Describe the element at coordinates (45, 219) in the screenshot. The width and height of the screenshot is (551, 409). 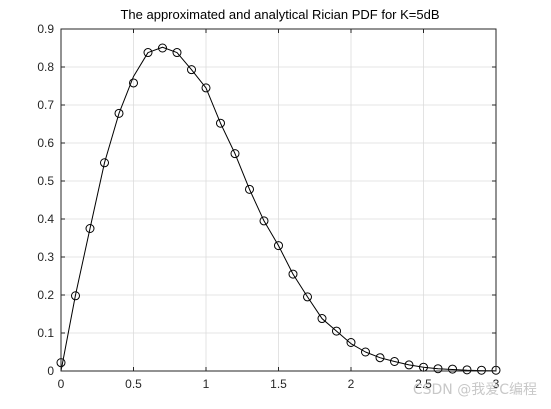
I see `y-tick-label: 0.4` at that location.